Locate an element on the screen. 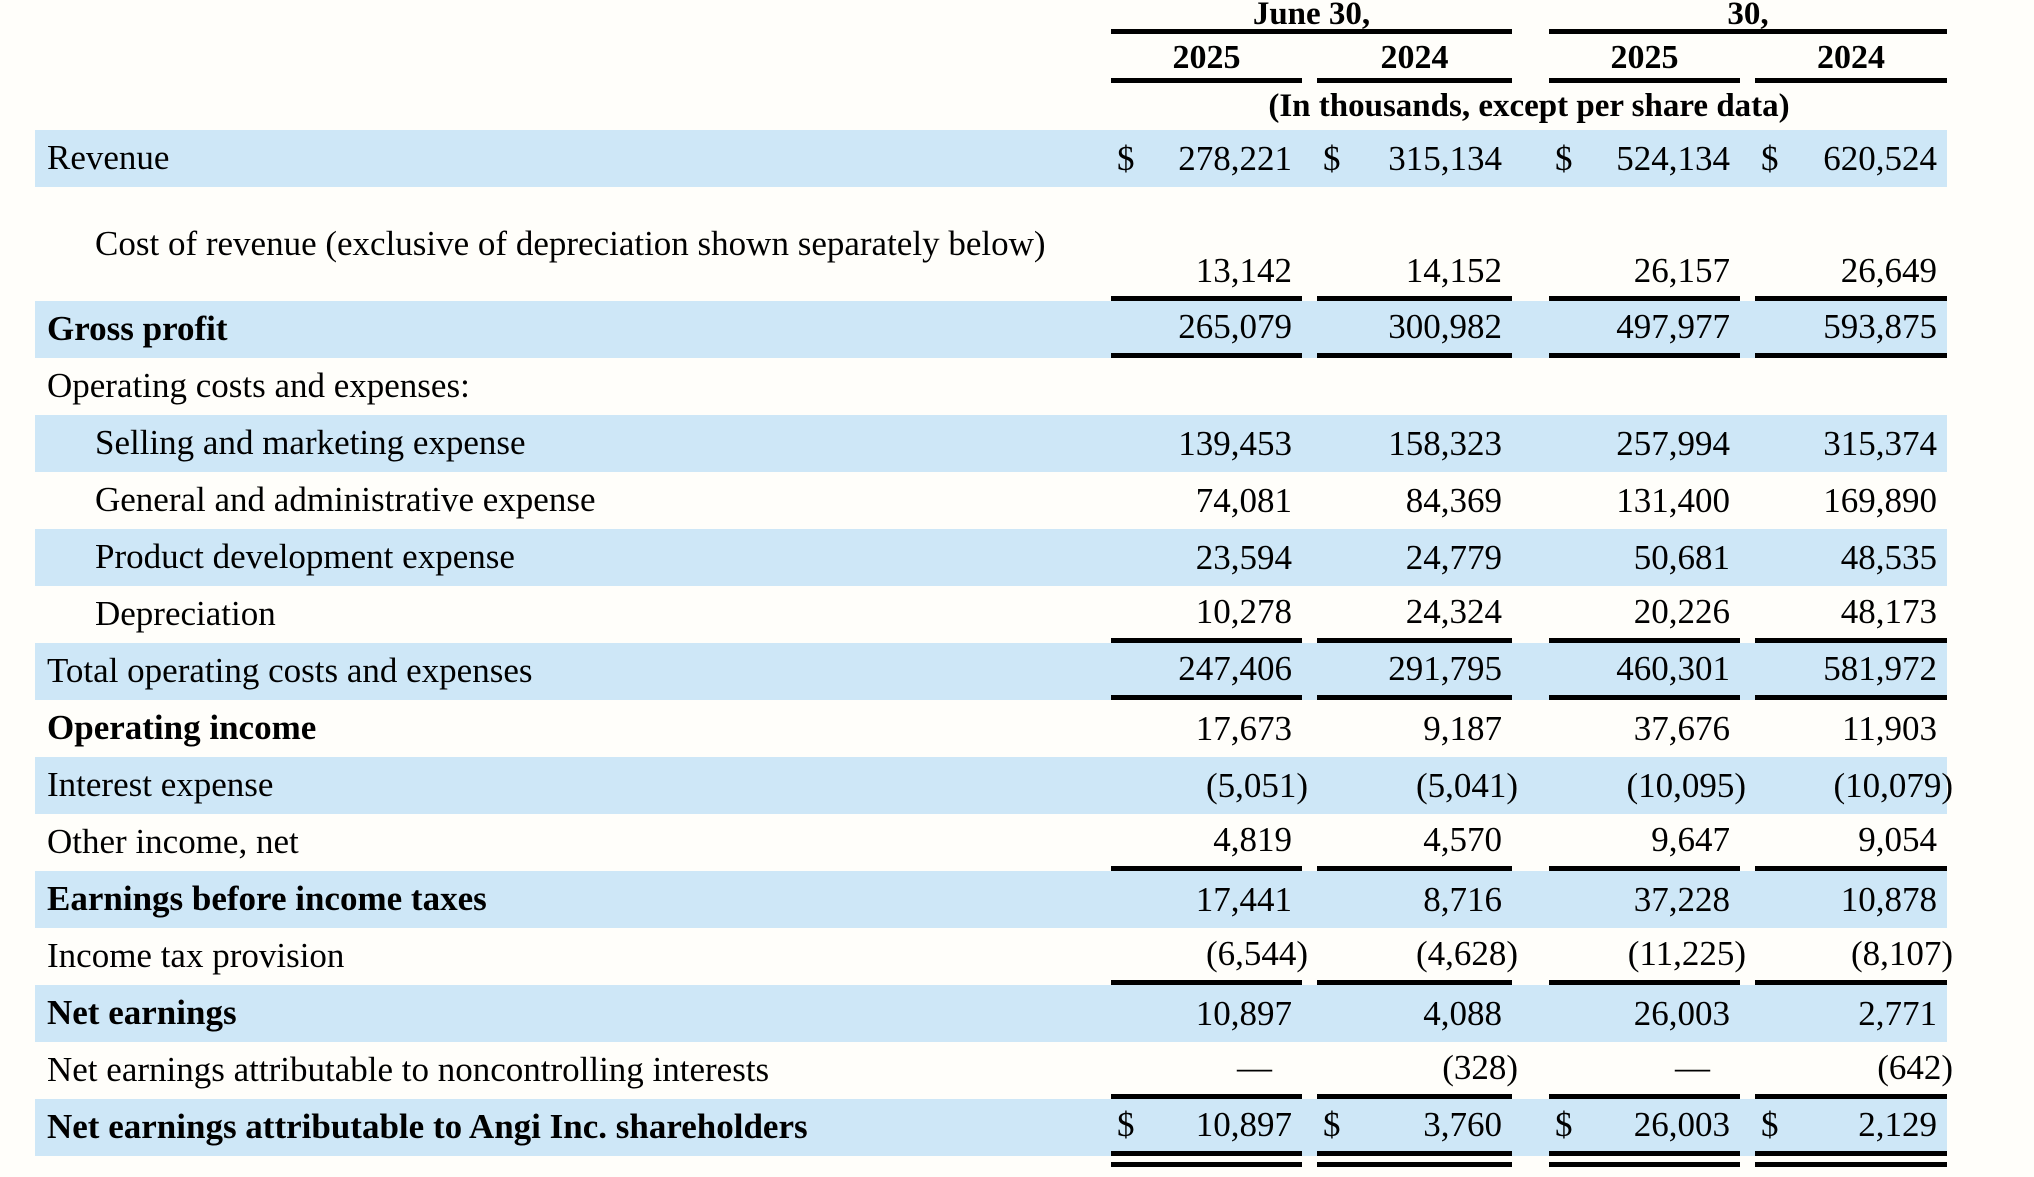 The width and height of the screenshot is (2034, 1177). row-label: Selling and marketing expense is located at coordinates (310, 443).